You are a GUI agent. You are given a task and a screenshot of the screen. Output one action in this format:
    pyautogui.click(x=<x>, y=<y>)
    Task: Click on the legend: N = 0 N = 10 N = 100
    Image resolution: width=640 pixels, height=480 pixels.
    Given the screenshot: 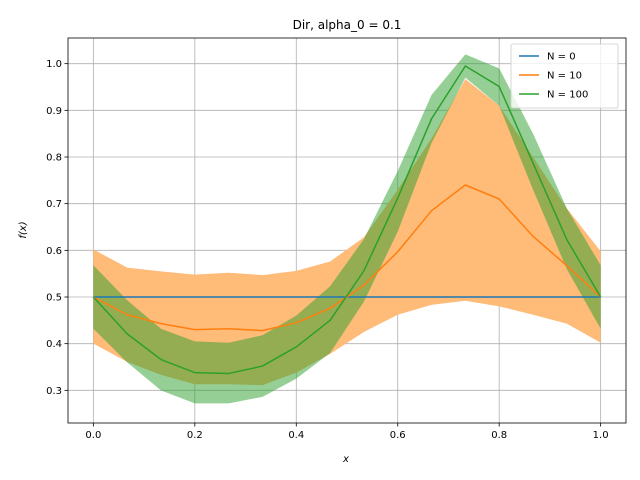 What is the action you would take?
    pyautogui.click(x=564, y=76)
    